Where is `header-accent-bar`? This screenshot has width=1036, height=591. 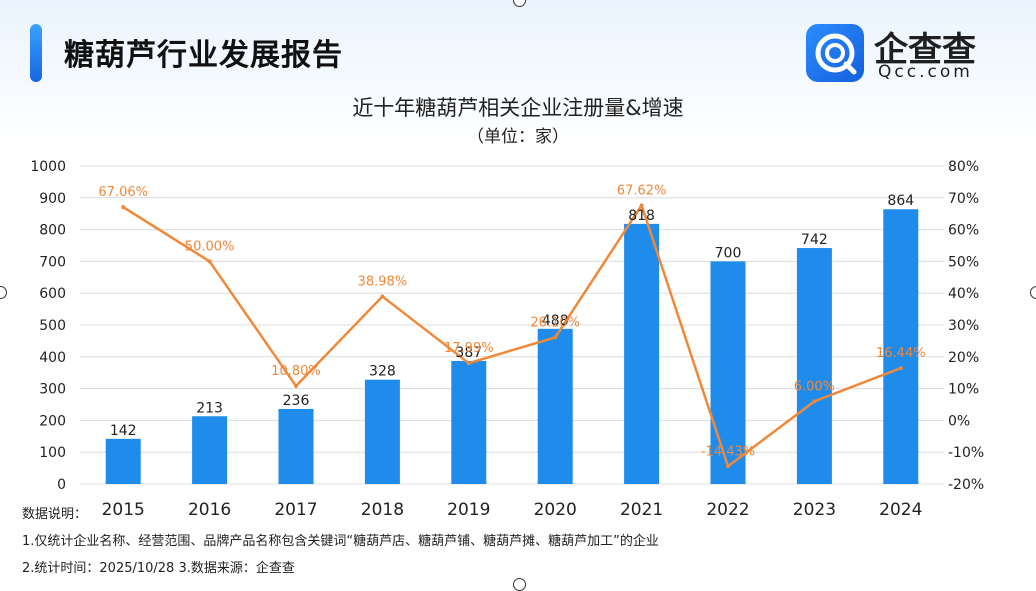 header-accent-bar is located at coordinates (36, 53).